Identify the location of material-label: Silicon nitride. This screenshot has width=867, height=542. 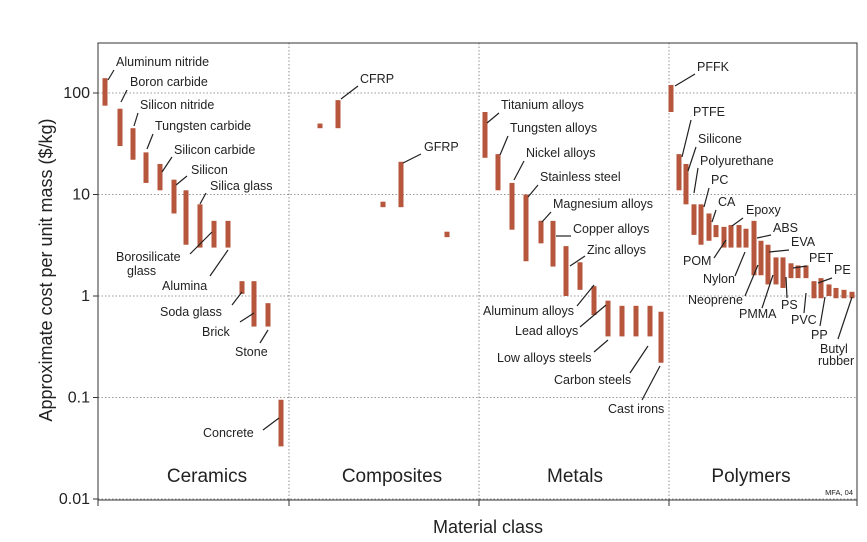
(177, 105).